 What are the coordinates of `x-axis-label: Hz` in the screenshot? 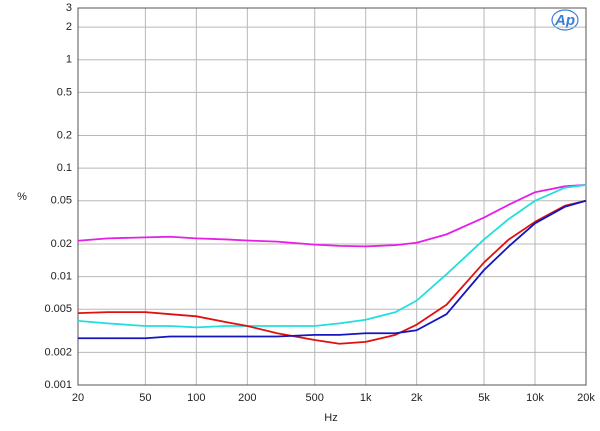 It's located at (330, 418).